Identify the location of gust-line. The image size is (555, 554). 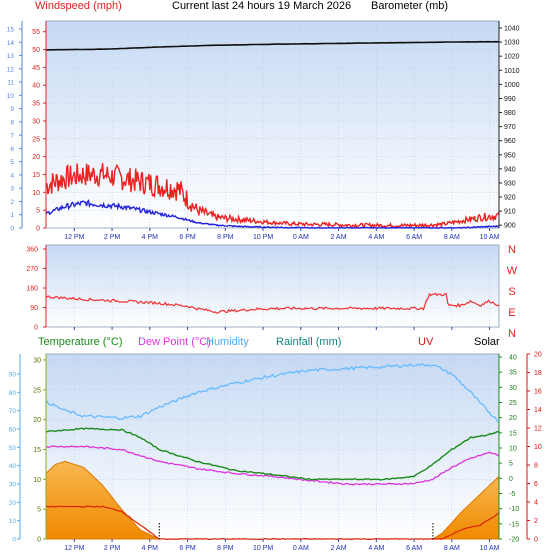
(272, 196).